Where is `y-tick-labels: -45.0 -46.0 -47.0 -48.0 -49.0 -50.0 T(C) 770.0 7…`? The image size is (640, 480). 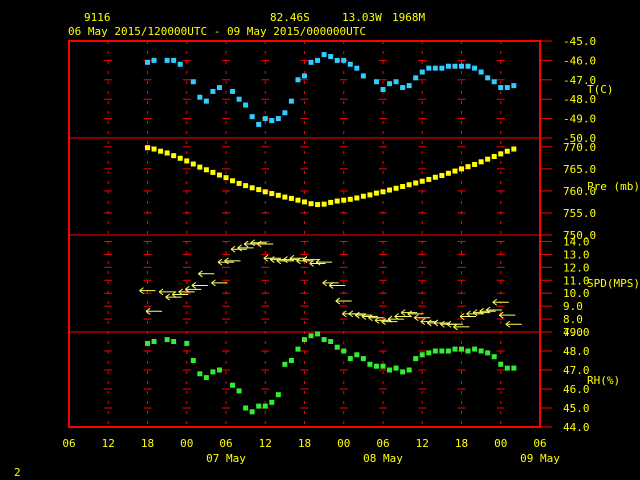
y-tick-labels: -45.0 -46.0 -47.0 -48.0 -49.0 -50.0 T(C) 770.0 7… is located at coordinates (590, 234).